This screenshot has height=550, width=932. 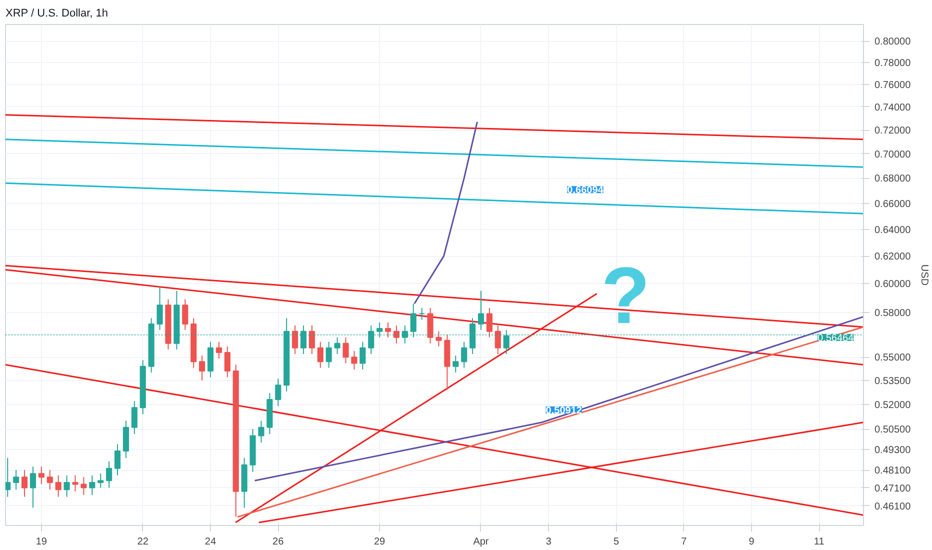 I want to click on y-axis-title: USD, so click(x=924, y=275).